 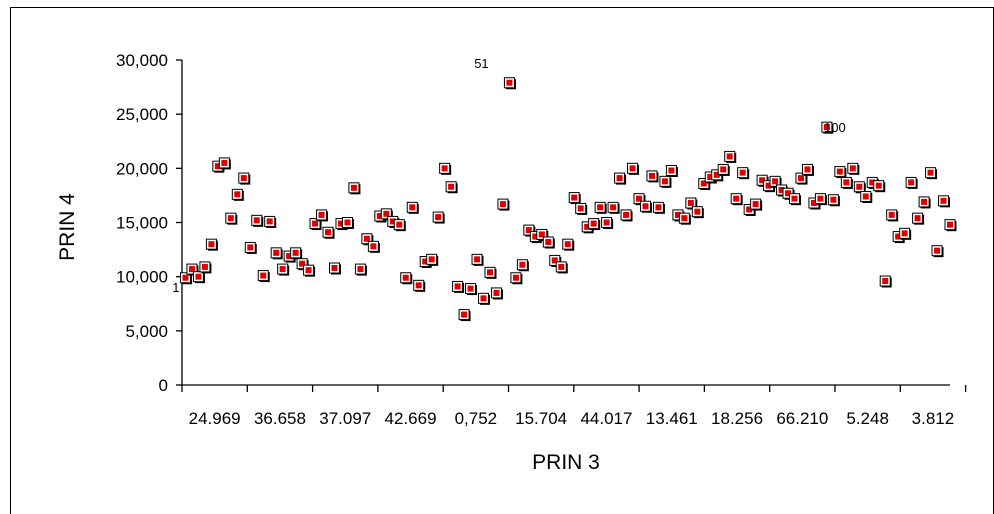 What do you see at coordinates (142, 60) in the screenshot?
I see `y-tick-label: 30,000` at bounding box center [142, 60].